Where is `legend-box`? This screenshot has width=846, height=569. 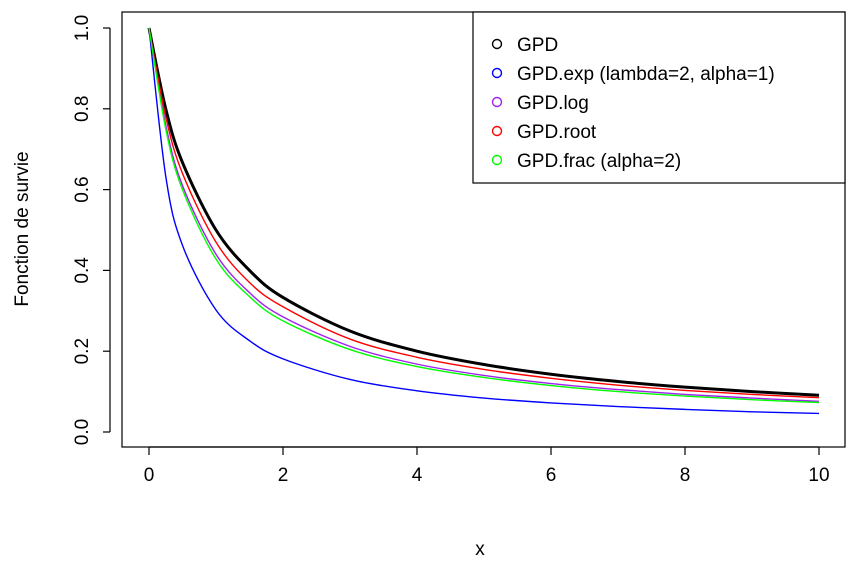 legend-box is located at coordinates (659, 97).